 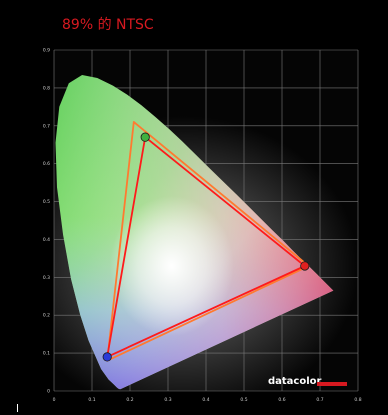 What do you see at coordinates (319, 400) in the screenshot?
I see `x-tick-label: 0.7` at bounding box center [319, 400].